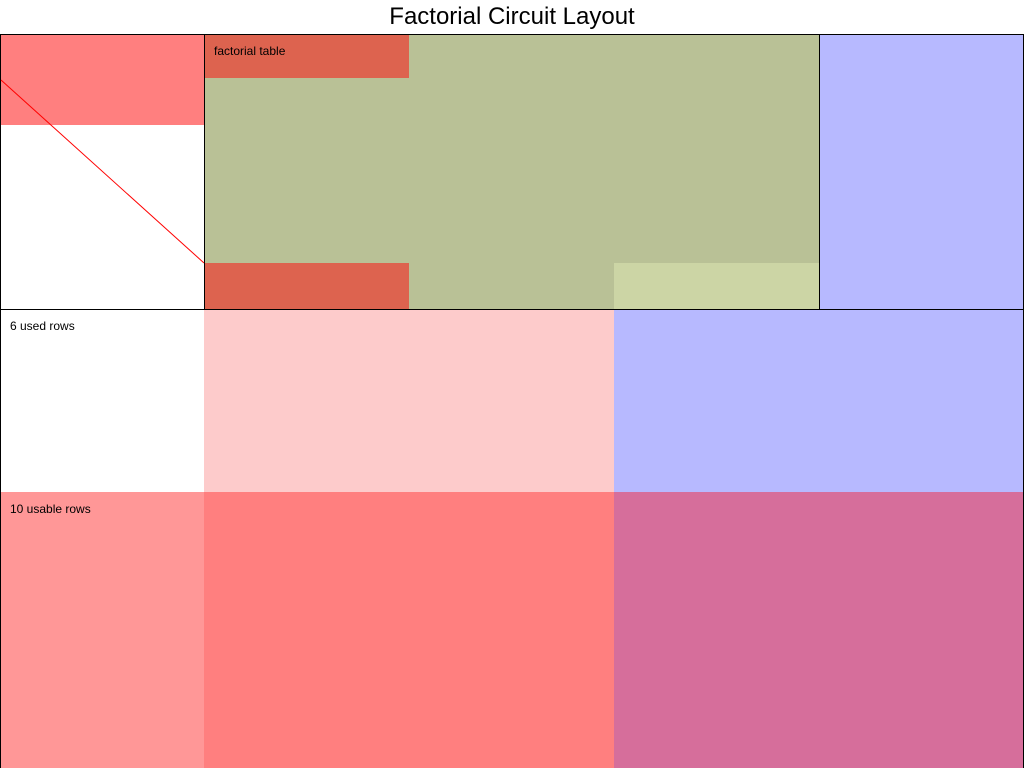 Image resolution: width=1024 pixels, height=768 pixels. I want to click on advice-light-cell, so click(716, 286).